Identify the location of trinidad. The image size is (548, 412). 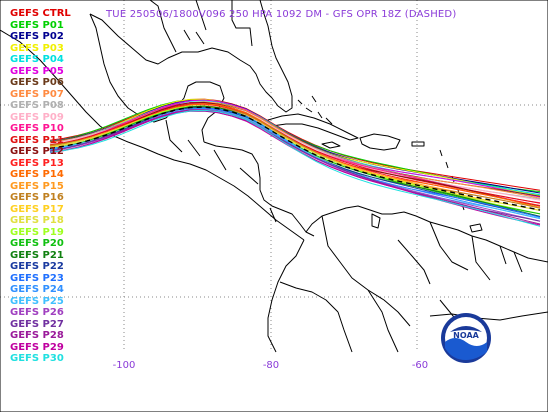
(476, 228).